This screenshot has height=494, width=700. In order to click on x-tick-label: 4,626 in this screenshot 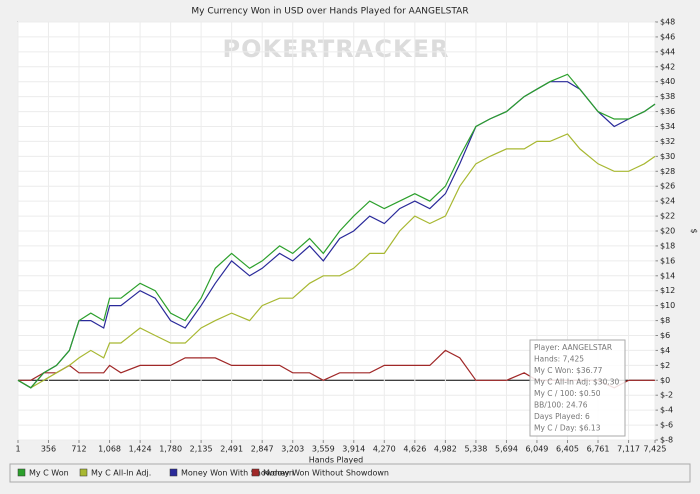, I will do `click(414, 449)`.